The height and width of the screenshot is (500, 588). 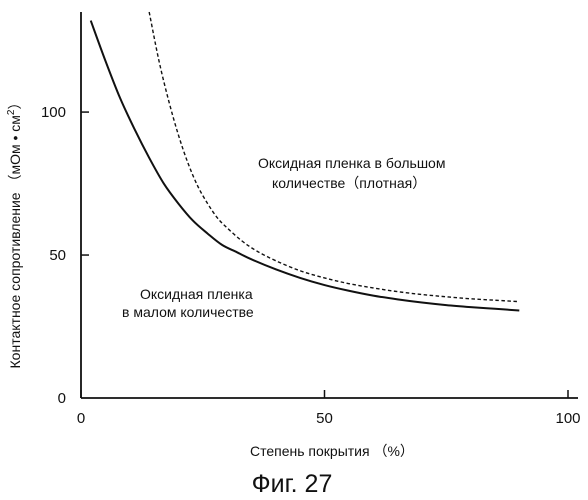 What do you see at coordinates (81, 418) in the screenshot?
I see `x-tick-label: 0` at bounding box center [81, 418].